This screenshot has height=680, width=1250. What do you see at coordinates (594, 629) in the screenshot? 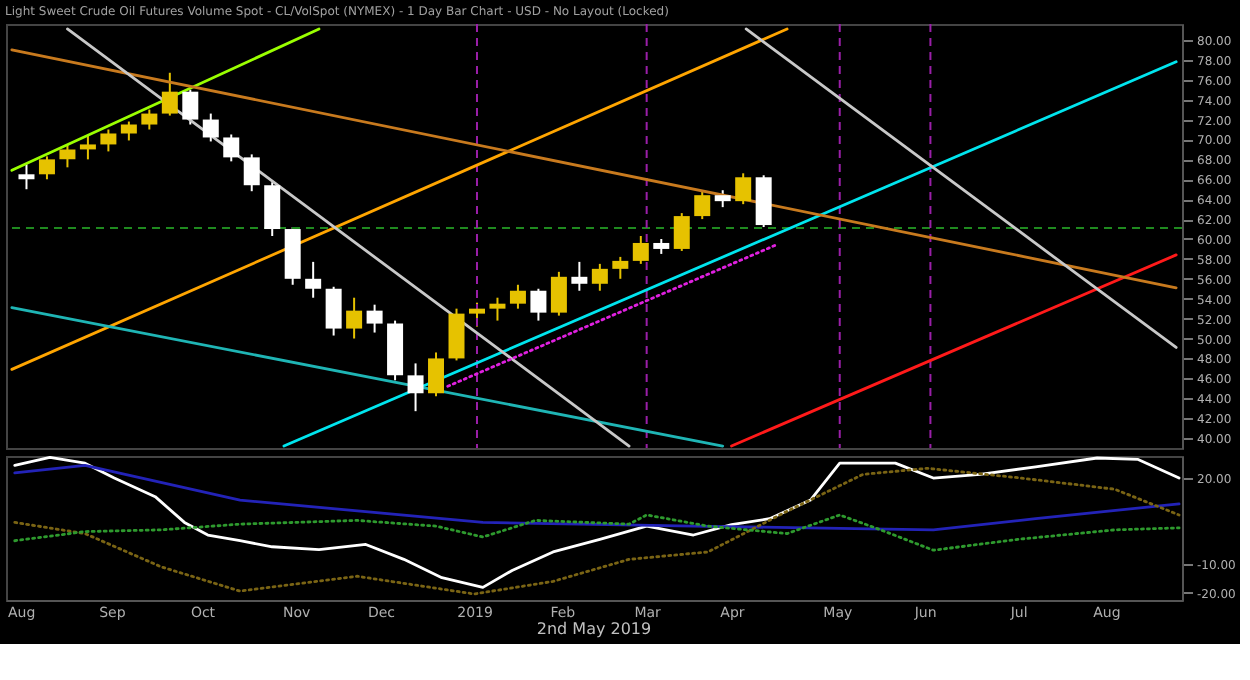
I see `text: 2nd May 2019` at bounding box center [594, 629].